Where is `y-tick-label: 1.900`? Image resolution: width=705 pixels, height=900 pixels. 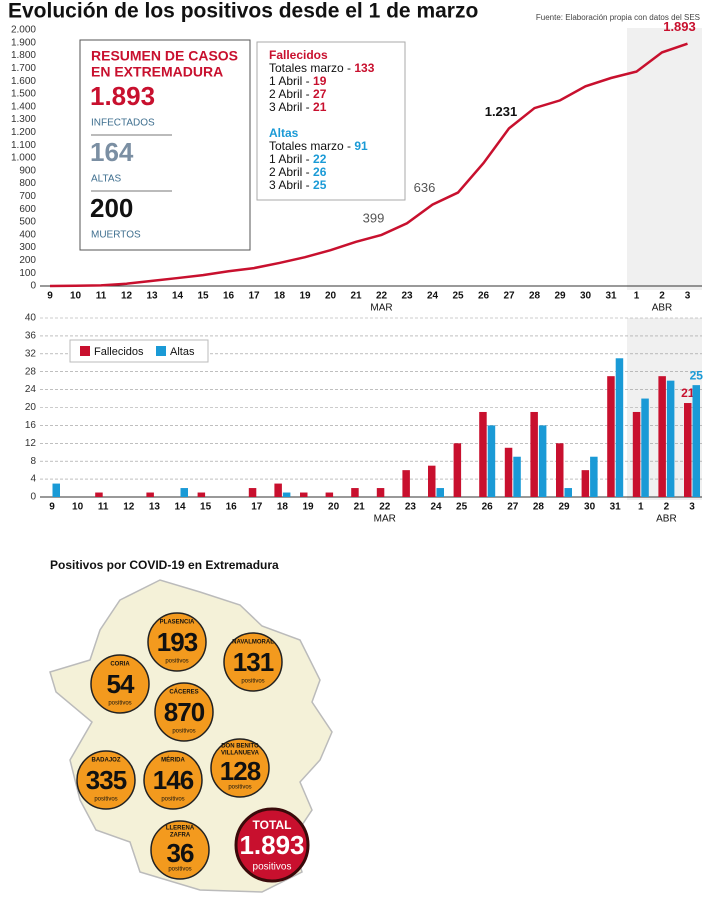
y-tick-label: 1.900 is located at coordinates (23, 42).